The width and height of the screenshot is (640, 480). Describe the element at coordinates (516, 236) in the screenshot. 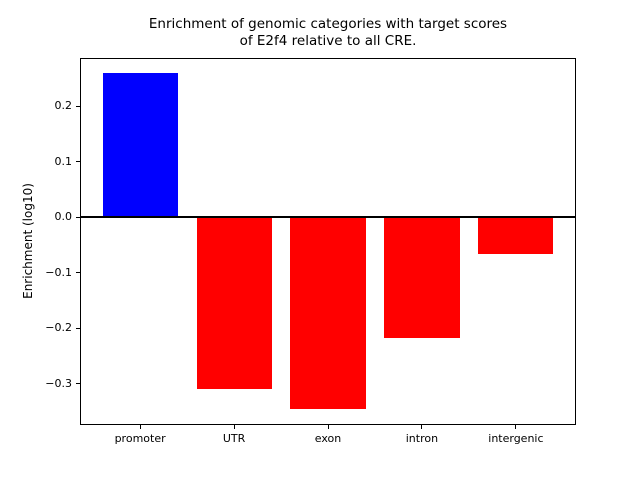

I see `bar-intergenic` at that location.